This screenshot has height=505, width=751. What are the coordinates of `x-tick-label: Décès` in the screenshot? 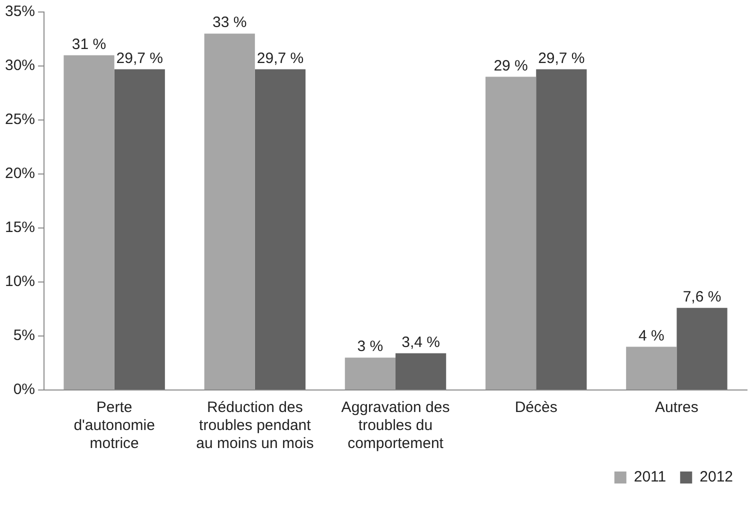 It's located at (536, 407).